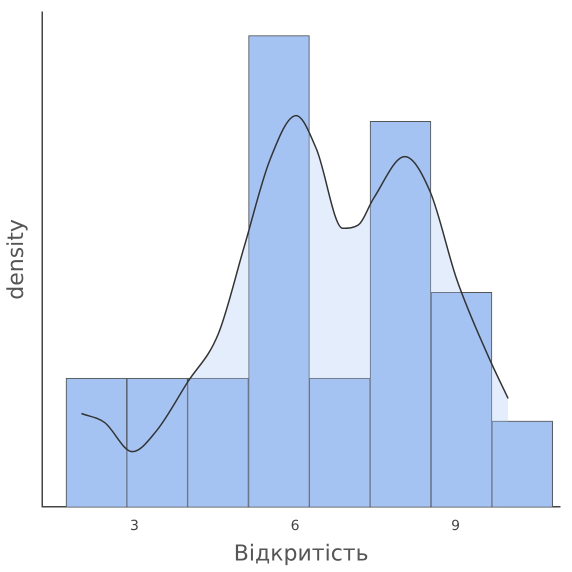 Image resolution: width=572 pixels, height=572 pixels. What do you see at coordinates (455, 526) in the screenshot?
I see `x-tick-label: 9` at bounding box center [455, 526].